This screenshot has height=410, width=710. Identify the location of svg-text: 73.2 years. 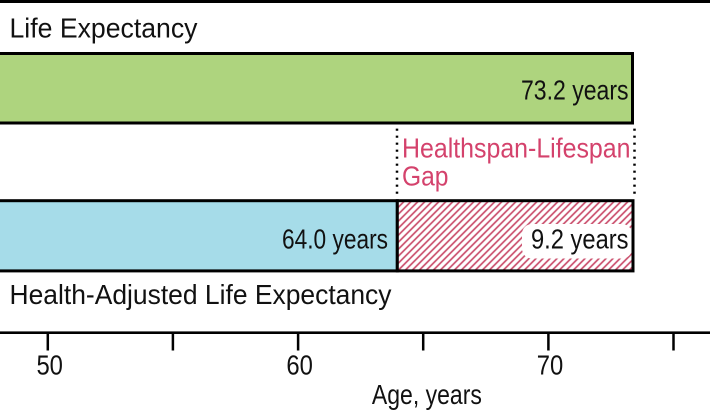
(575, 90).